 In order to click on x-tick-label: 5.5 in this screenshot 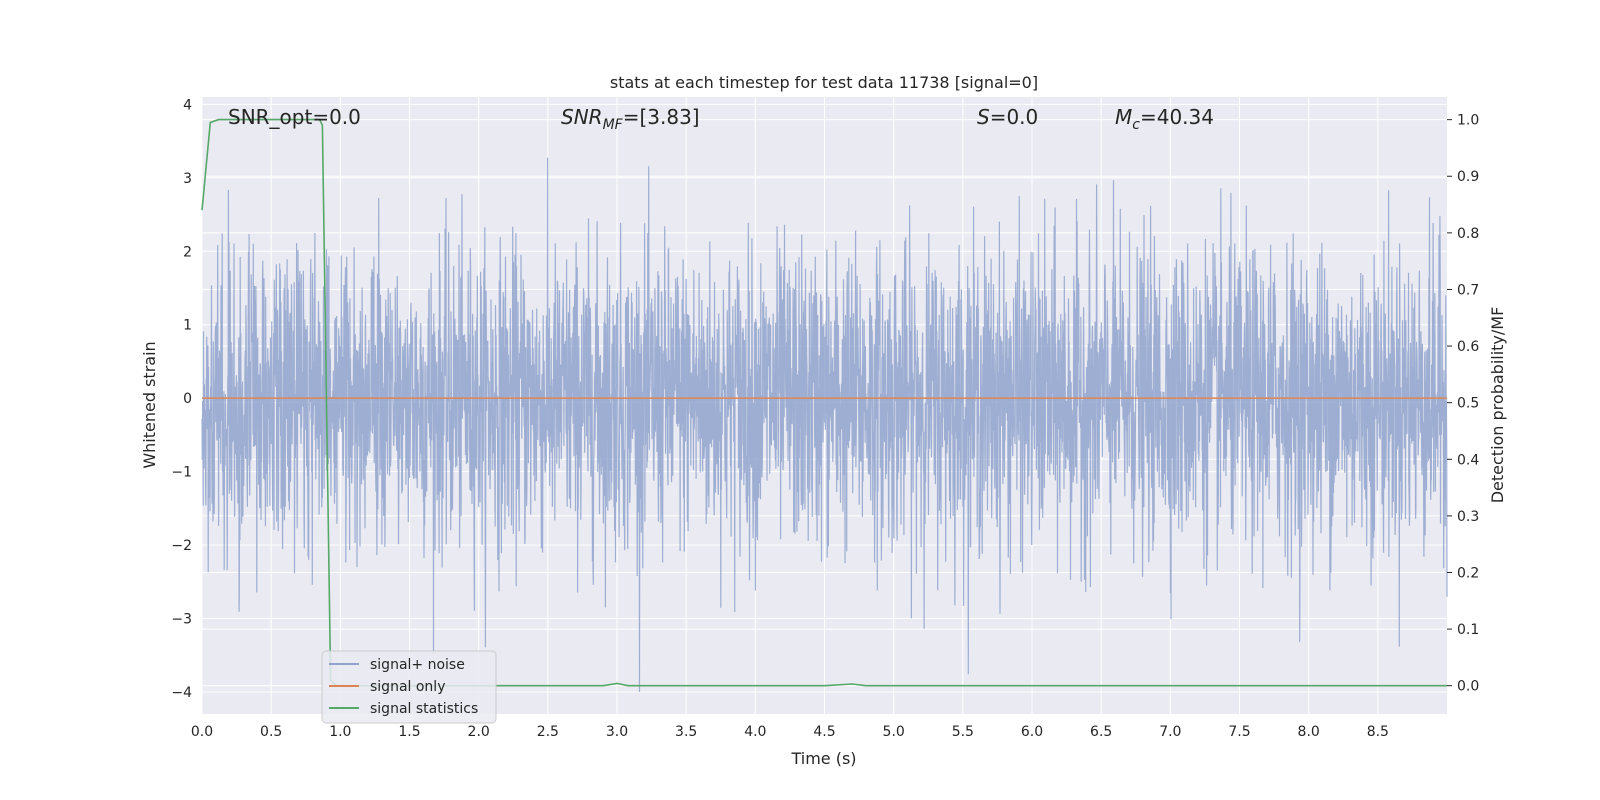, I will do `click(963, 732)`.